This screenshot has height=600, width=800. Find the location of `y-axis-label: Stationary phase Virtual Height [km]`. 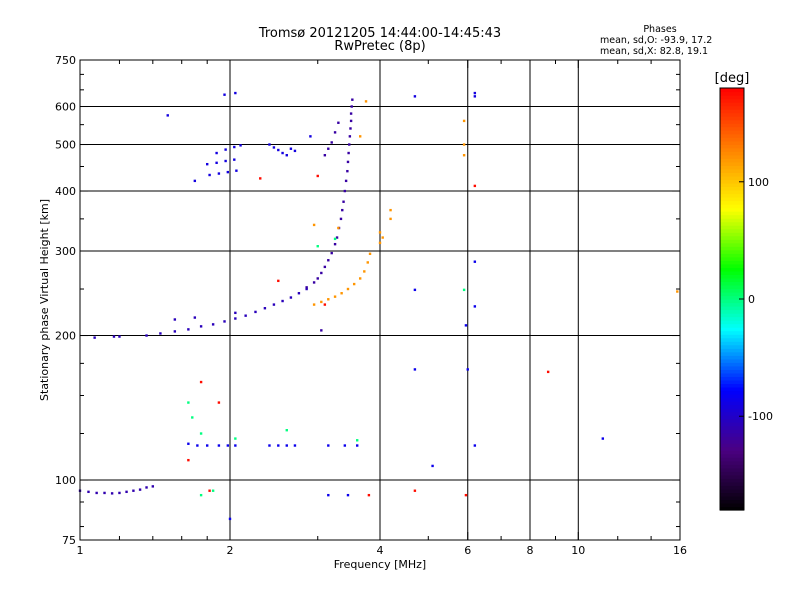

y-axis-label: Stationary phase Virtual Height [km] is located at coordinates (44, 300).